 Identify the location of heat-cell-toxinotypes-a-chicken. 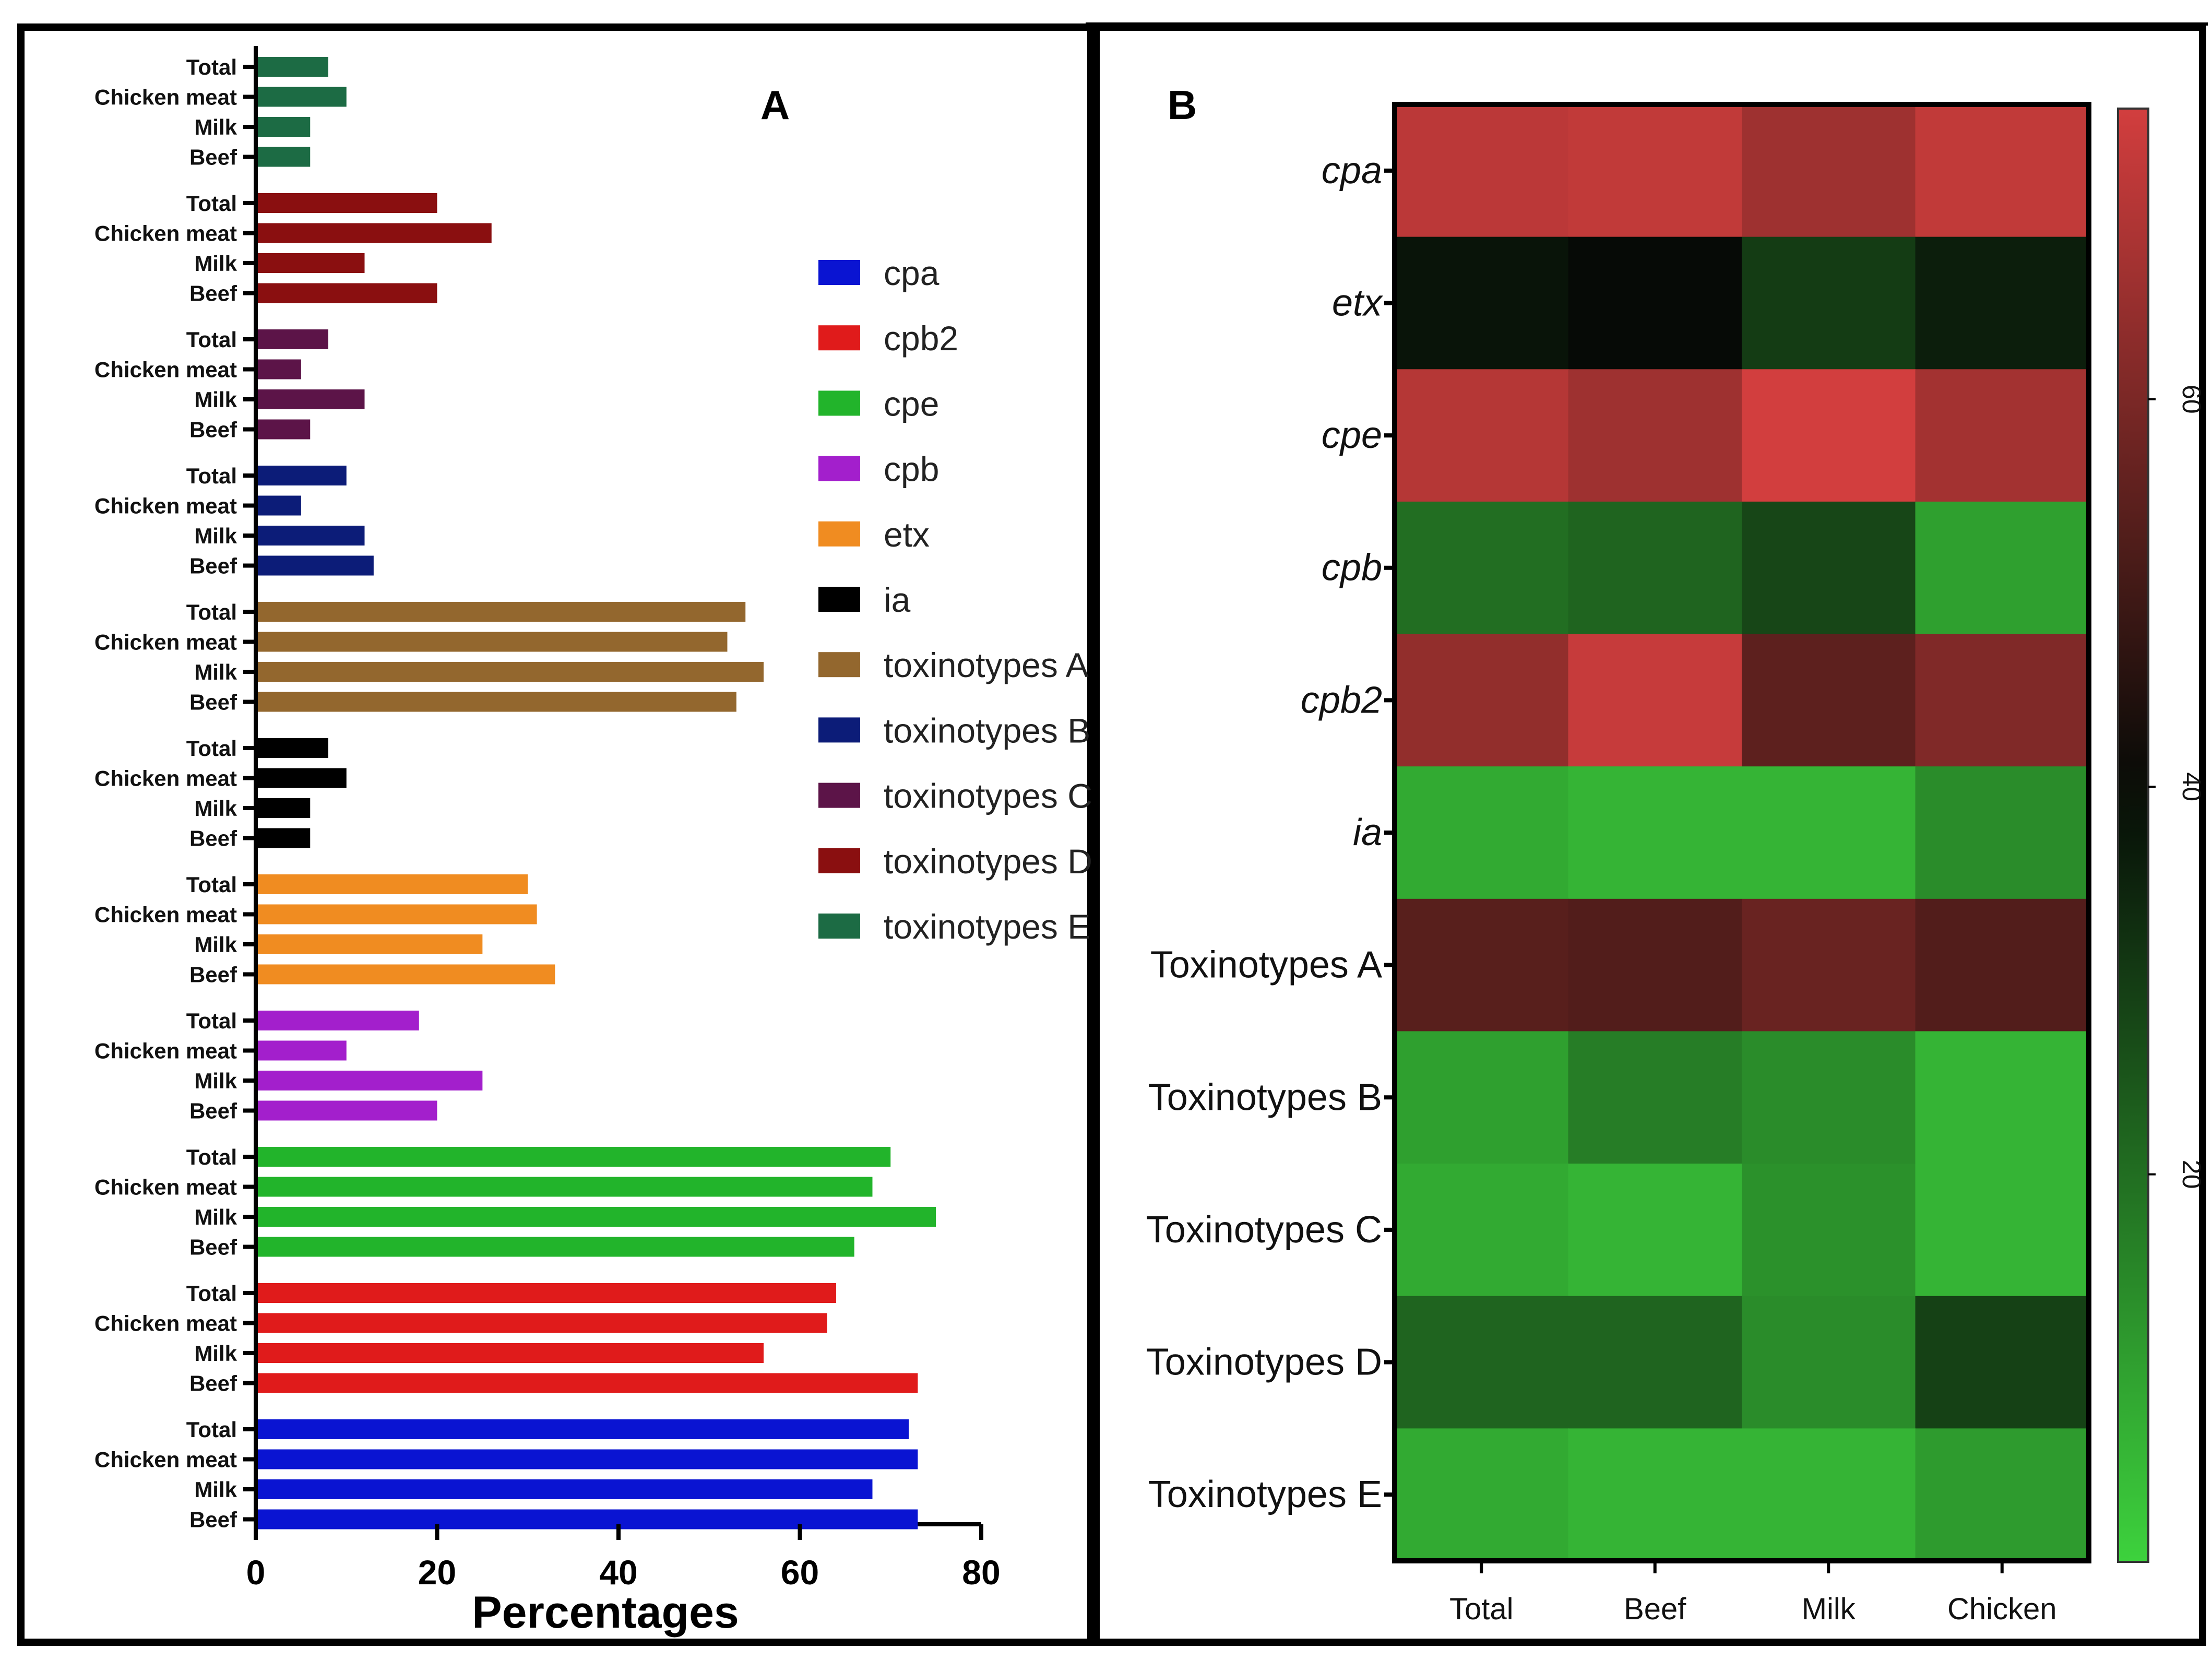
(2002, 965).